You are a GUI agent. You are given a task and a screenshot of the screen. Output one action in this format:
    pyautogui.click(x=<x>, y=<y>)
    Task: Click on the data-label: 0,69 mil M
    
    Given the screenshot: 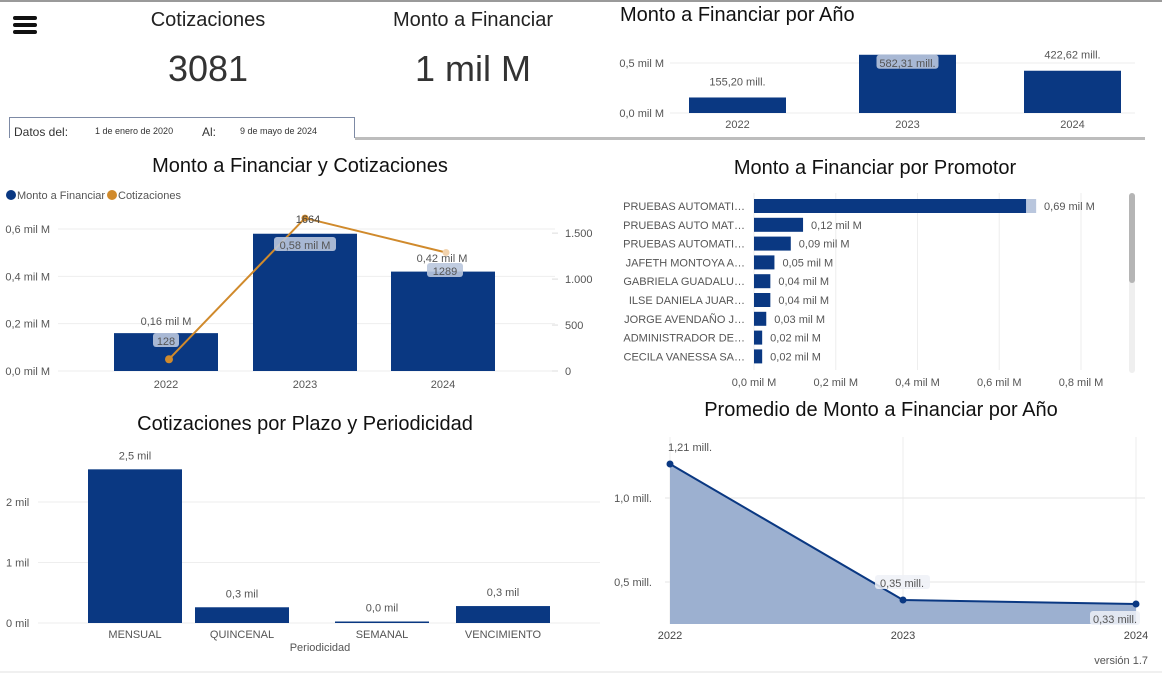 What is the action you would take?
    pyautogui.click(x=1069, y=207)
    